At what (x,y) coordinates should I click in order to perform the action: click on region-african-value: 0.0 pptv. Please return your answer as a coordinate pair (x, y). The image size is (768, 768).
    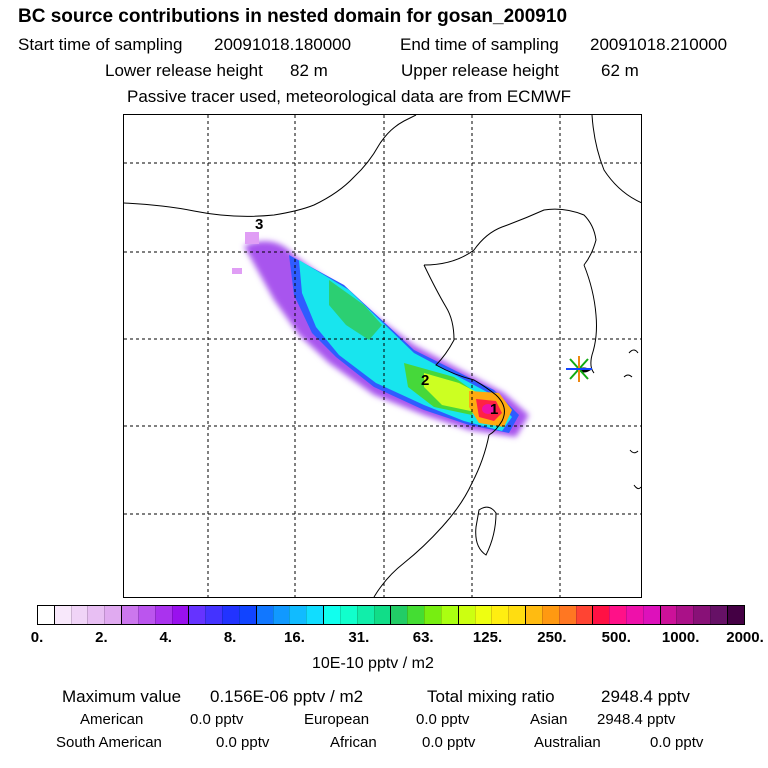
    Looking at the image, I should click on (449, 742).